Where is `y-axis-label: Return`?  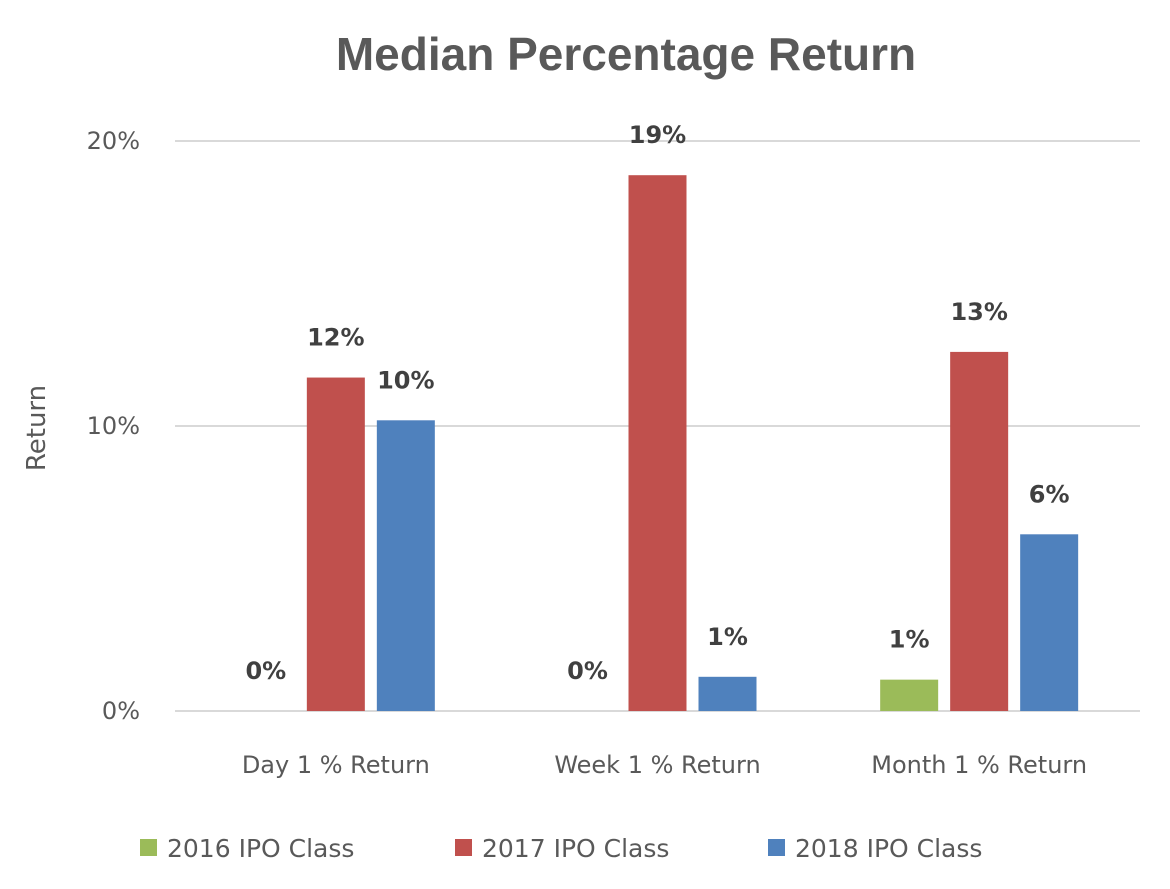 y-axis-label: Return is located at coordinates (37, 428).